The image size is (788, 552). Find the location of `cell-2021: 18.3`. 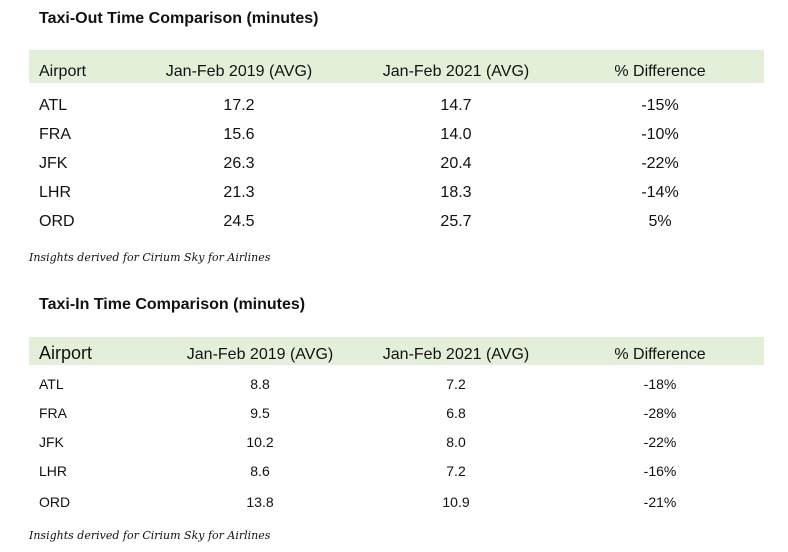

cell-2021: 18.3 is located at coordinates (456, 192).